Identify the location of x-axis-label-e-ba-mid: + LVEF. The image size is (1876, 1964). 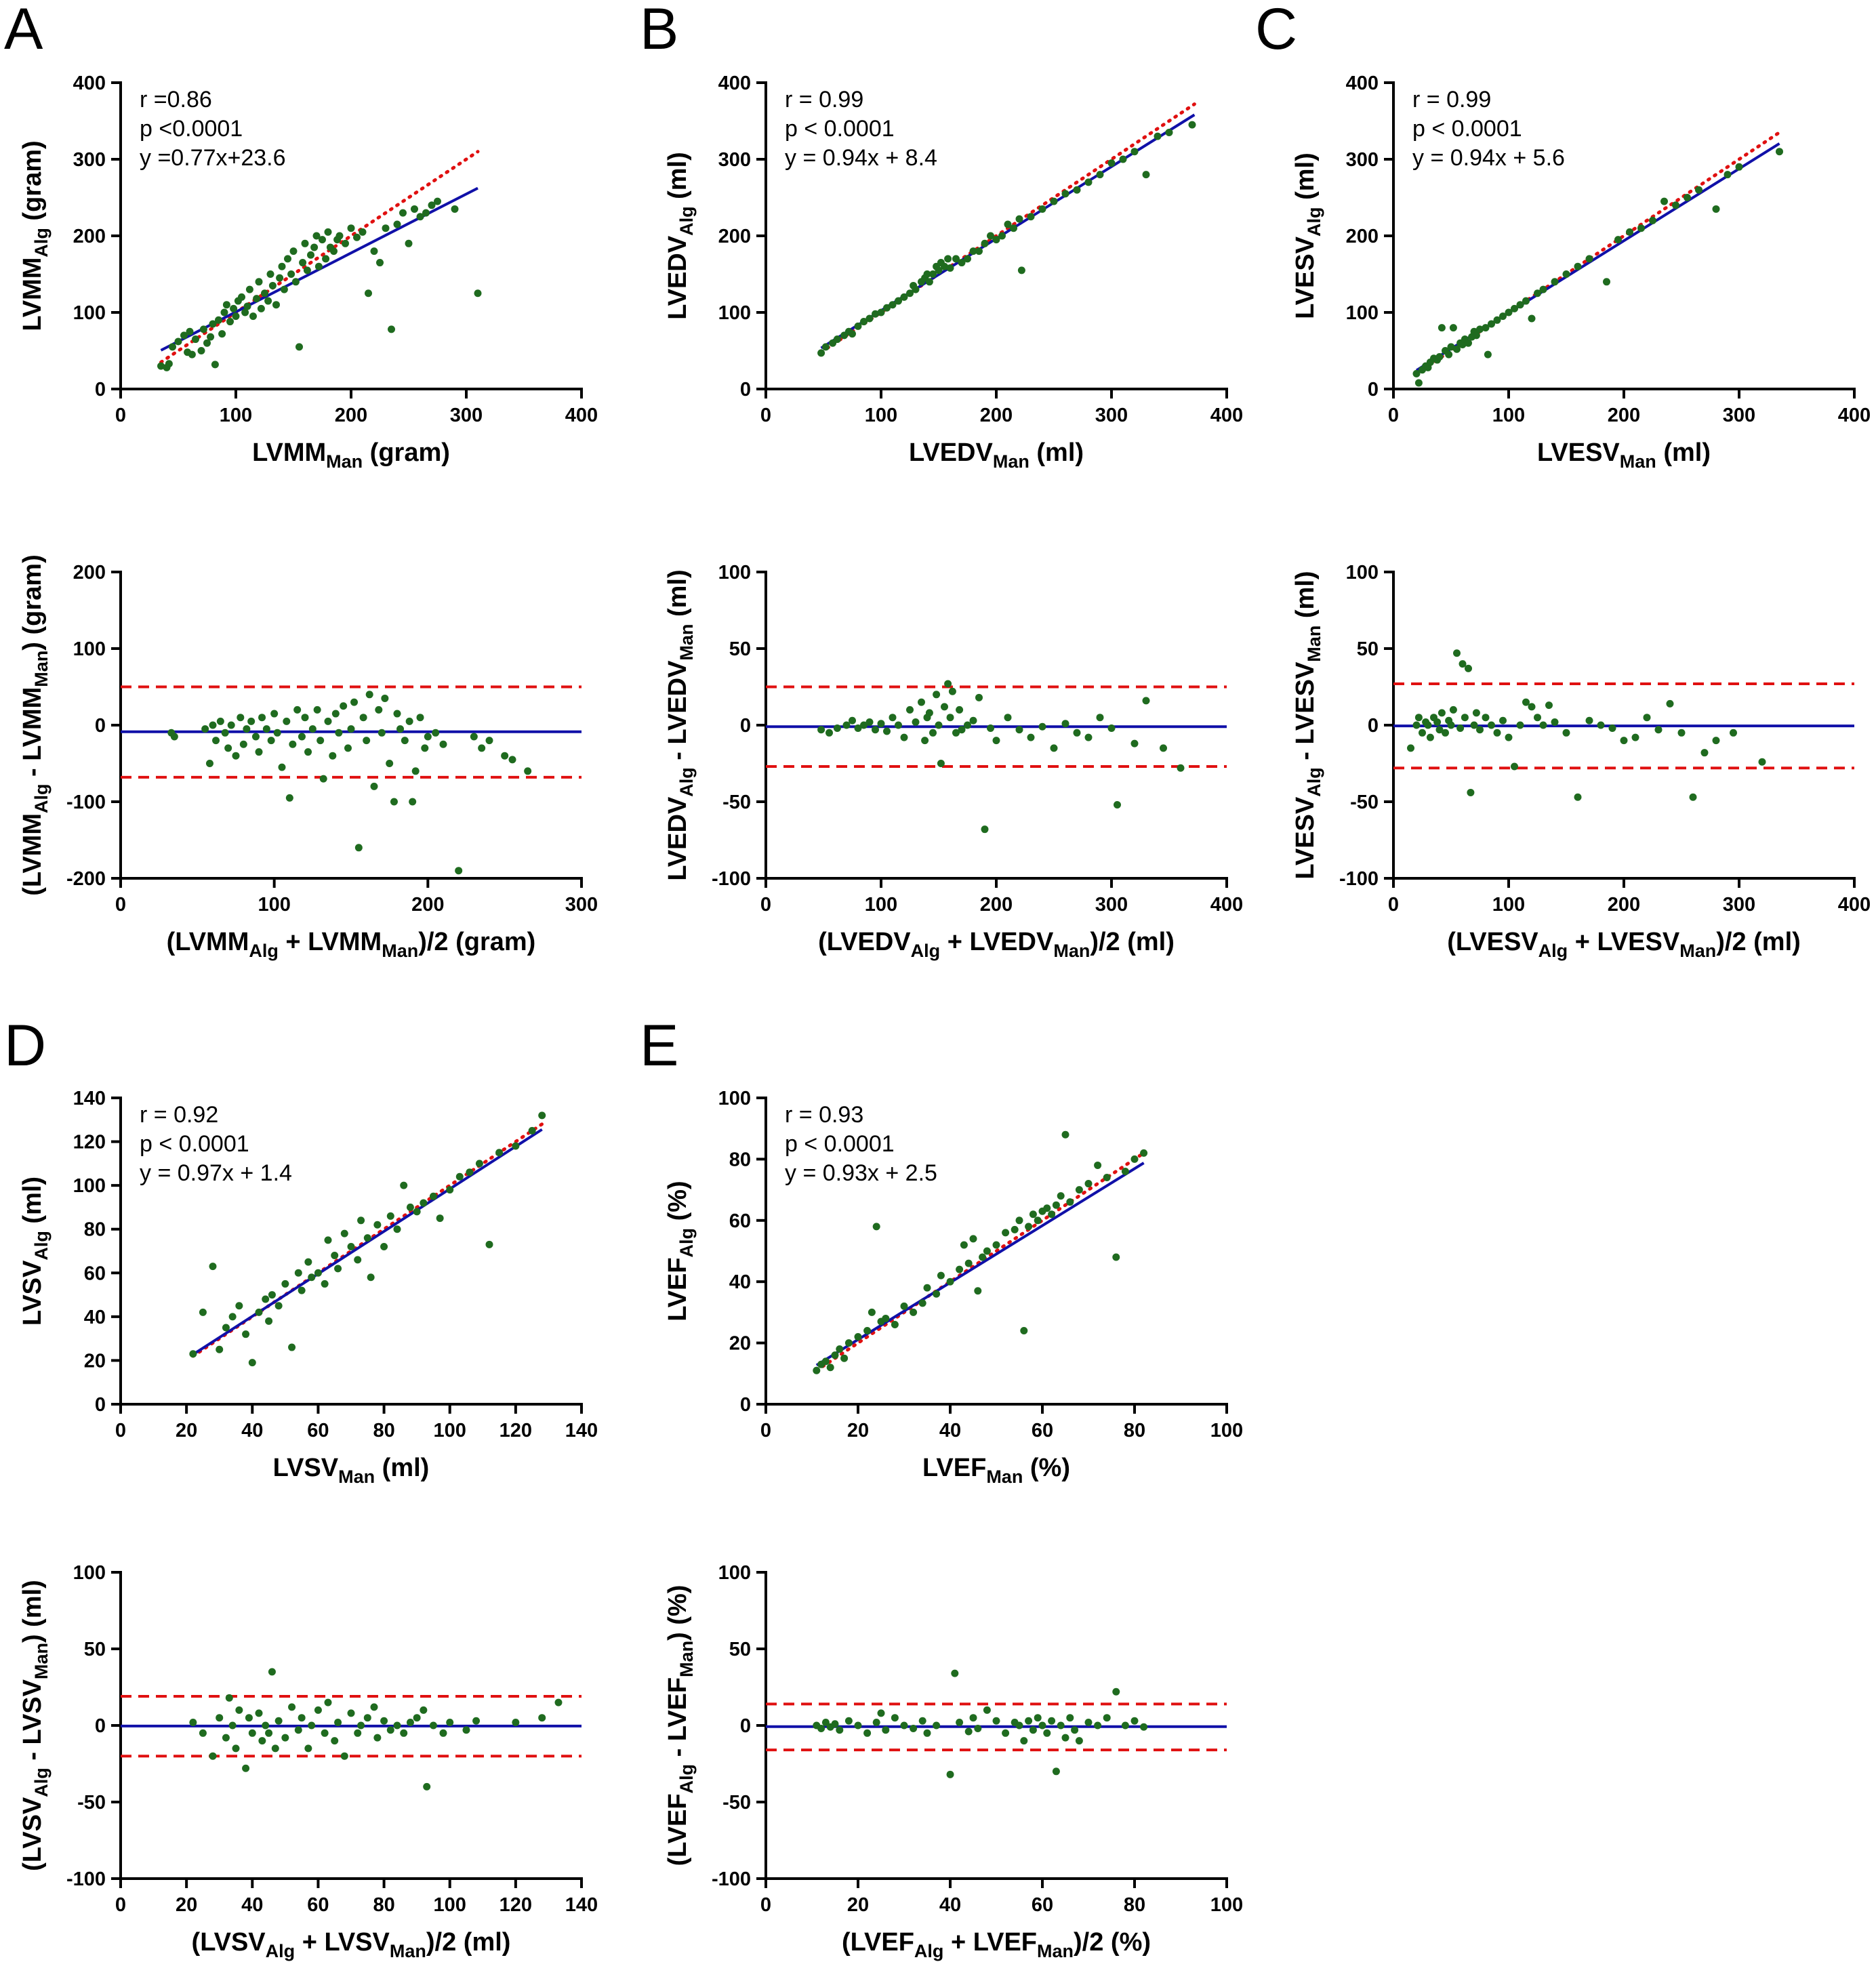
(990, 1942).